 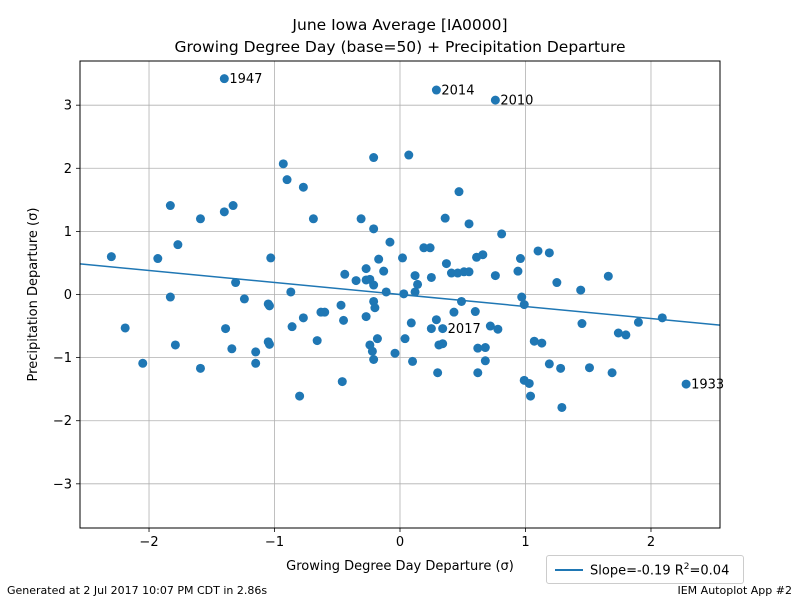 I want to click on x-tick-label: −2, so click(x=148, y=542).